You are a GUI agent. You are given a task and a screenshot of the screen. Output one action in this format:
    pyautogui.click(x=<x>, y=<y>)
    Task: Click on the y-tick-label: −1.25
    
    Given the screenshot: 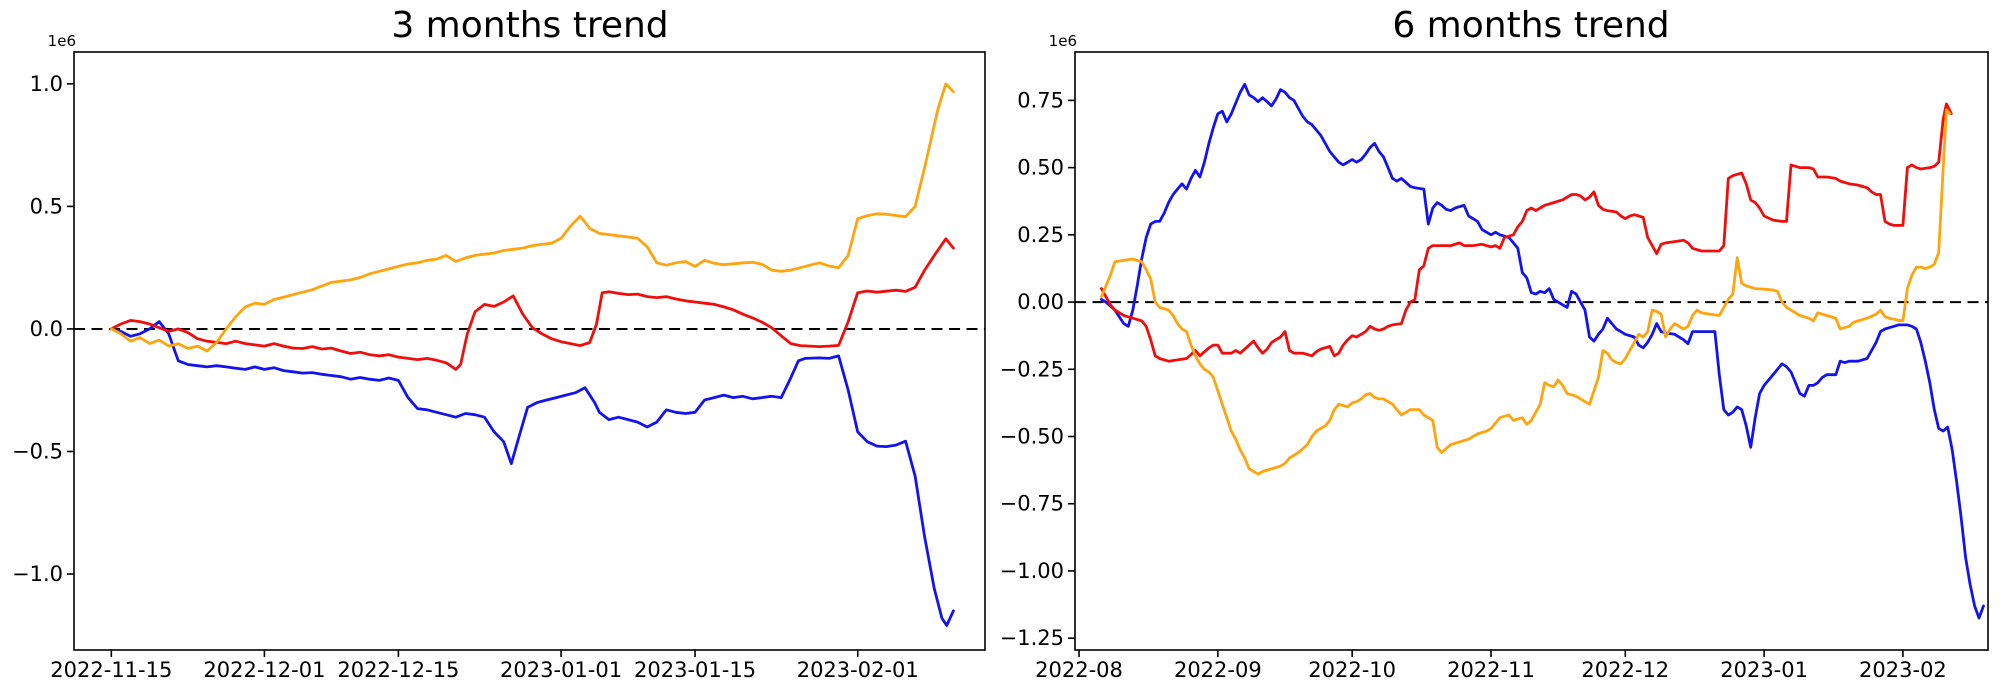 What is the action you would take?
    pyautogui.click(x=1032, y=638)
    